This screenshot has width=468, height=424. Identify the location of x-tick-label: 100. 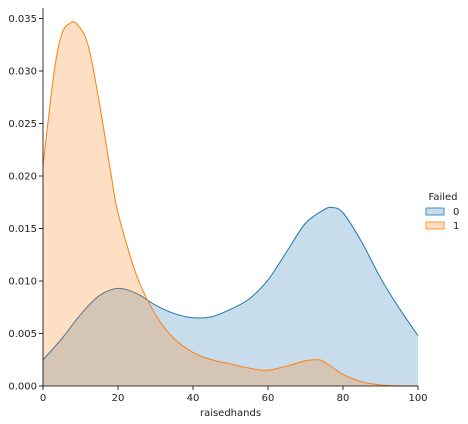
(417, 398).